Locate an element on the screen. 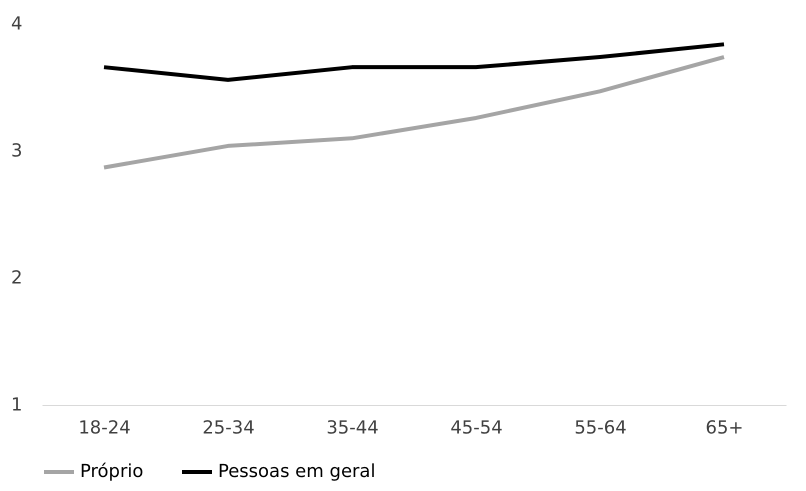  x-tick-label: 55-64 is located at coordinates (600, 428).